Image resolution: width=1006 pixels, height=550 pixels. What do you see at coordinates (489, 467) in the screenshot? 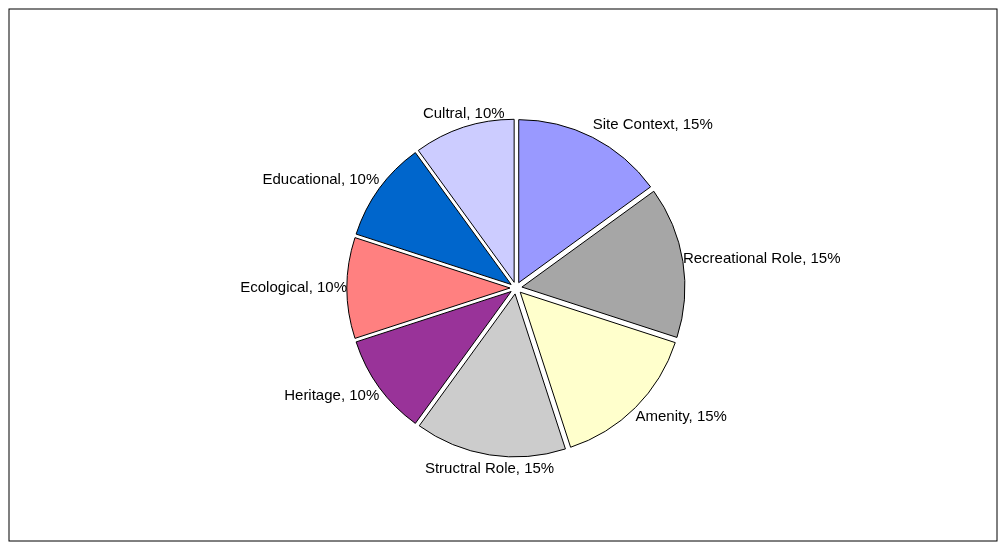
I see `slice-label: Structral Role, 15%` at bounding box center [489, 467].